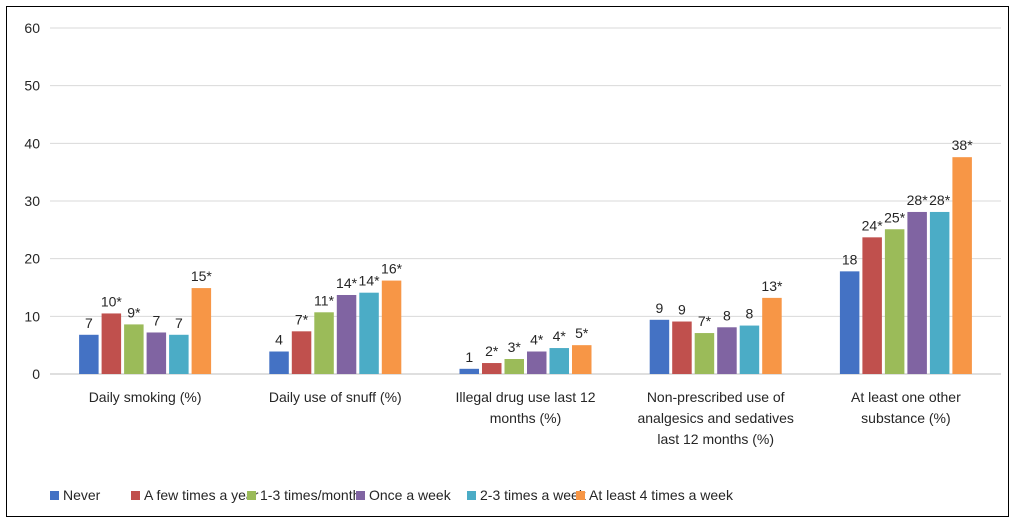 The width and height of the screenshot is (1019, 526). Describe the element at coordinates (515, 347) in the screenshot. I see `data-label: 3*` at that location.